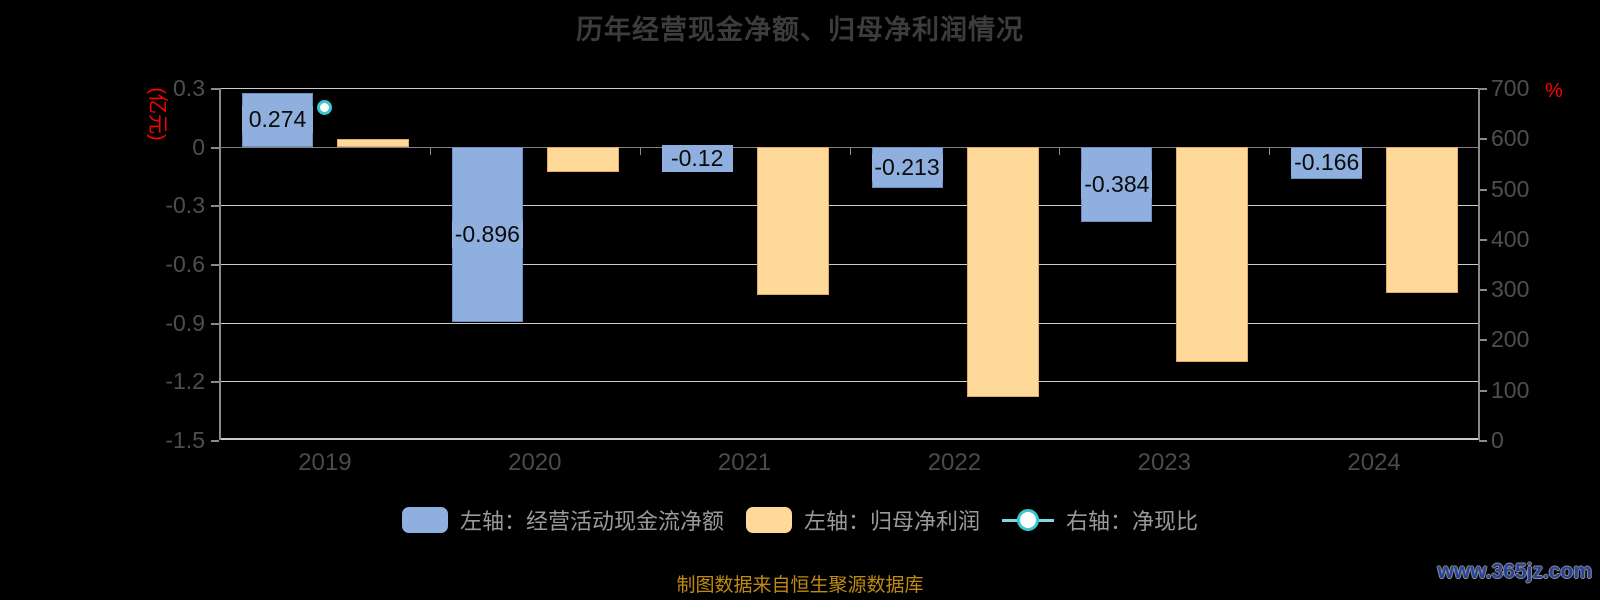 The width and height of the screenshot is (1600, 600). I want to click on bar-profit-2023, so click(1212, 254).